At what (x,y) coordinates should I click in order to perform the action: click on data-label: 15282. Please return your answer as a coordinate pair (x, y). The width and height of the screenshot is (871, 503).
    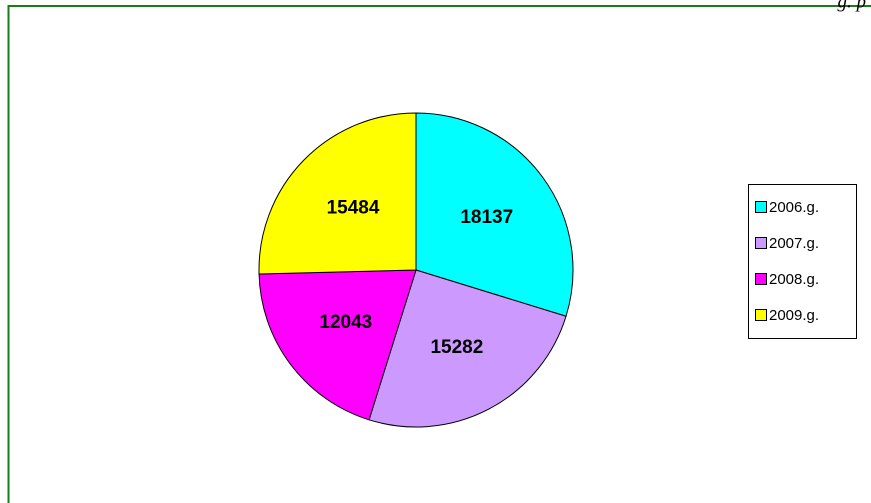
    Looking at the image, I should click on (456, 347).